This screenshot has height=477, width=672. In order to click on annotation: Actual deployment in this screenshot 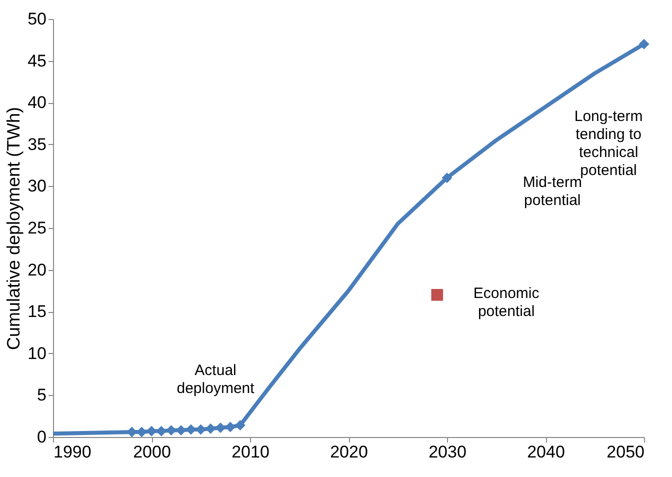, I will do `click(216, 380)`.